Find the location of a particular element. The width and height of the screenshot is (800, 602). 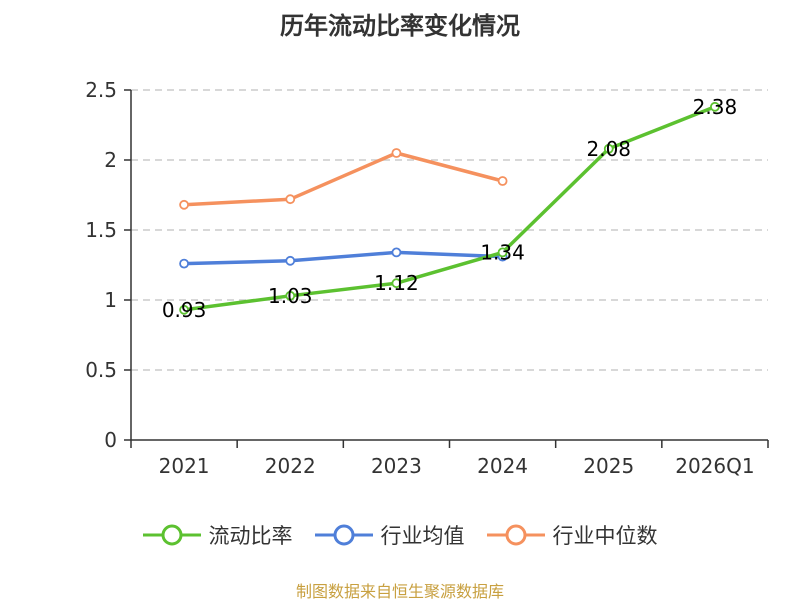

legend-item-current-ratio: 流动比率 is located at coordinates (217, 535).